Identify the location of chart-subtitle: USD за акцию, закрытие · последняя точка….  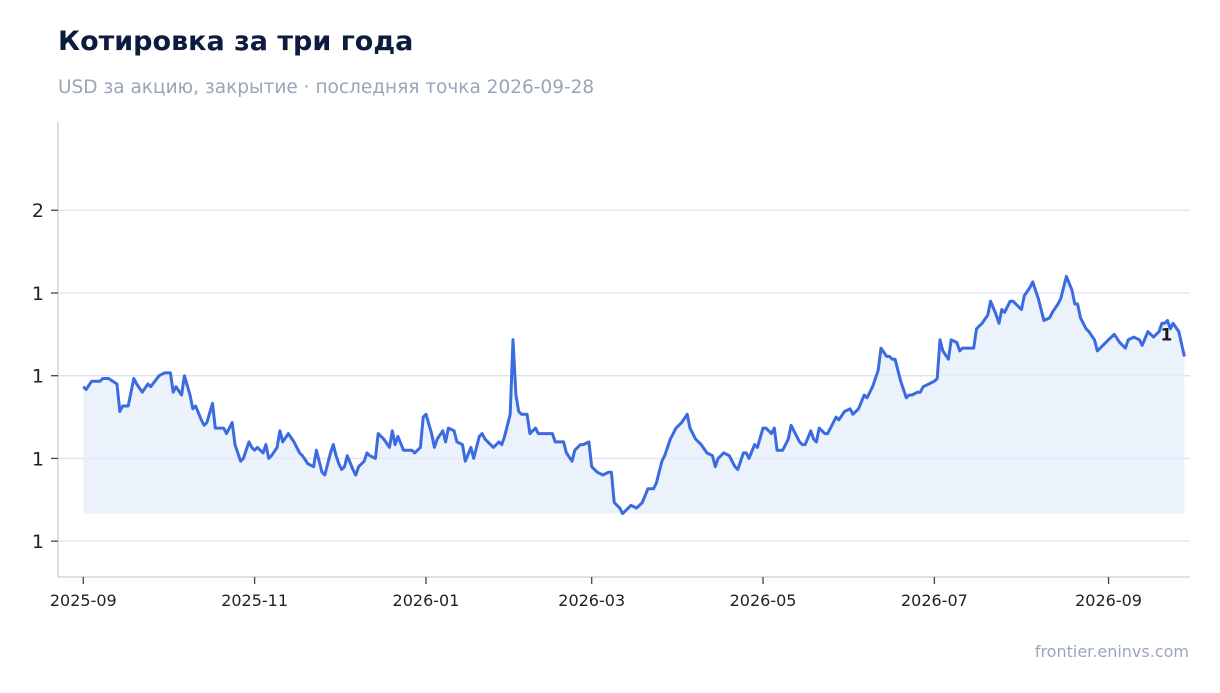
(326, 87).